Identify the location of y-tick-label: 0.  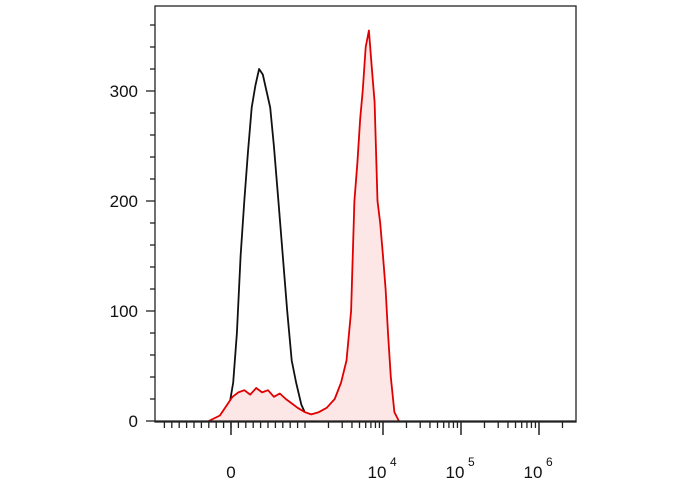
(133, 421).